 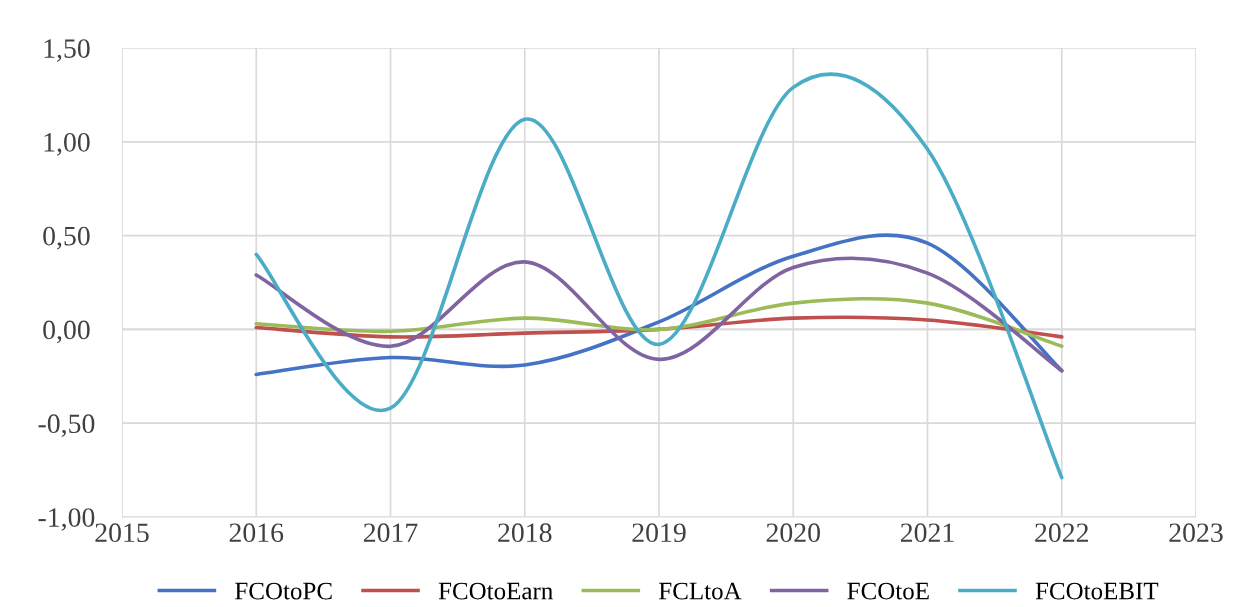 I want to click on x-tick-label: 2021, so click(x=927, y=533).